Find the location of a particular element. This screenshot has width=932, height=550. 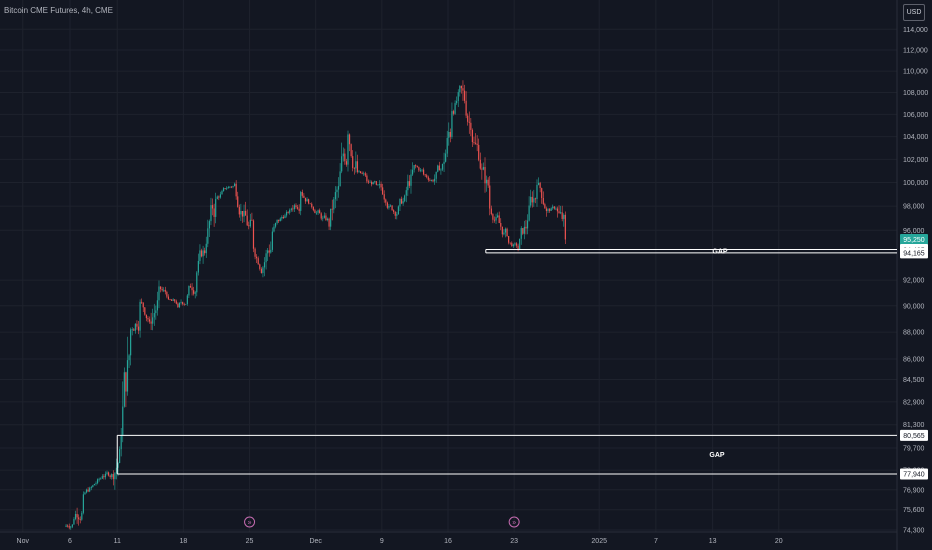

price-tick-label: 110,000 is located at coordinates (915, 72).